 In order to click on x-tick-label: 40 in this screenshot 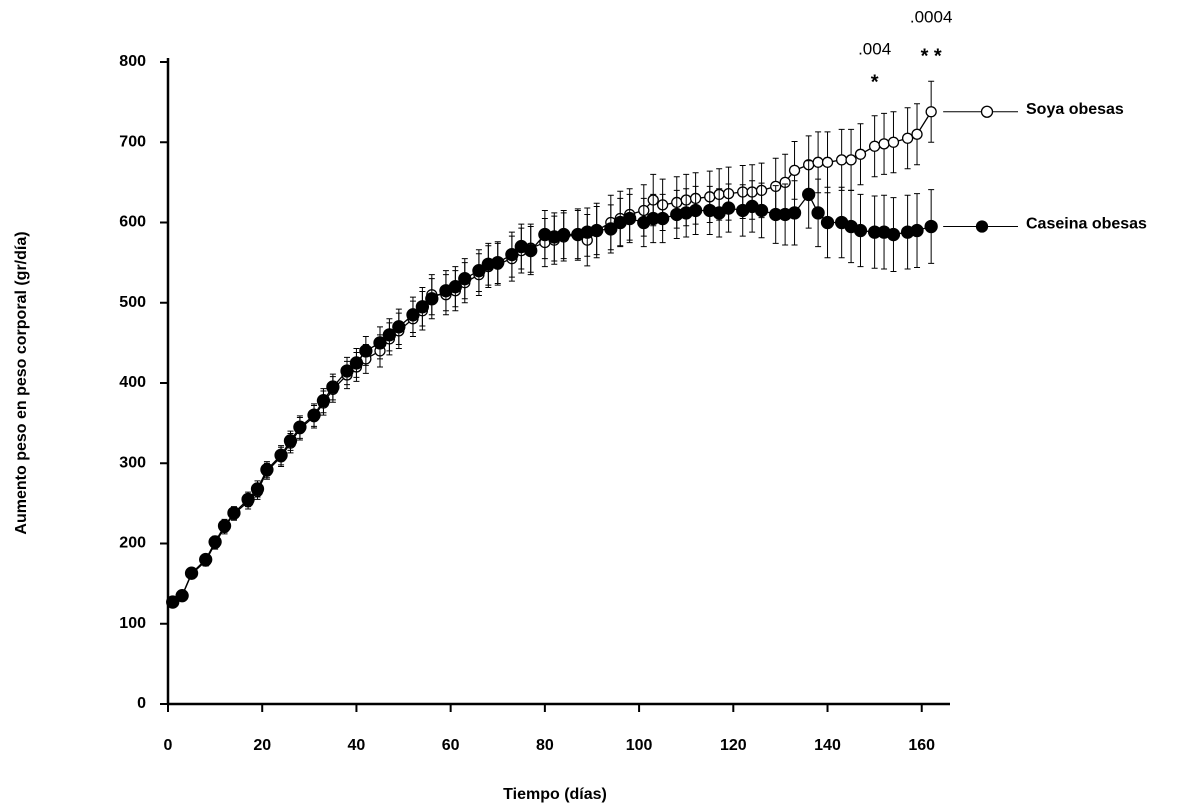, I will do `click(357, 745)`.